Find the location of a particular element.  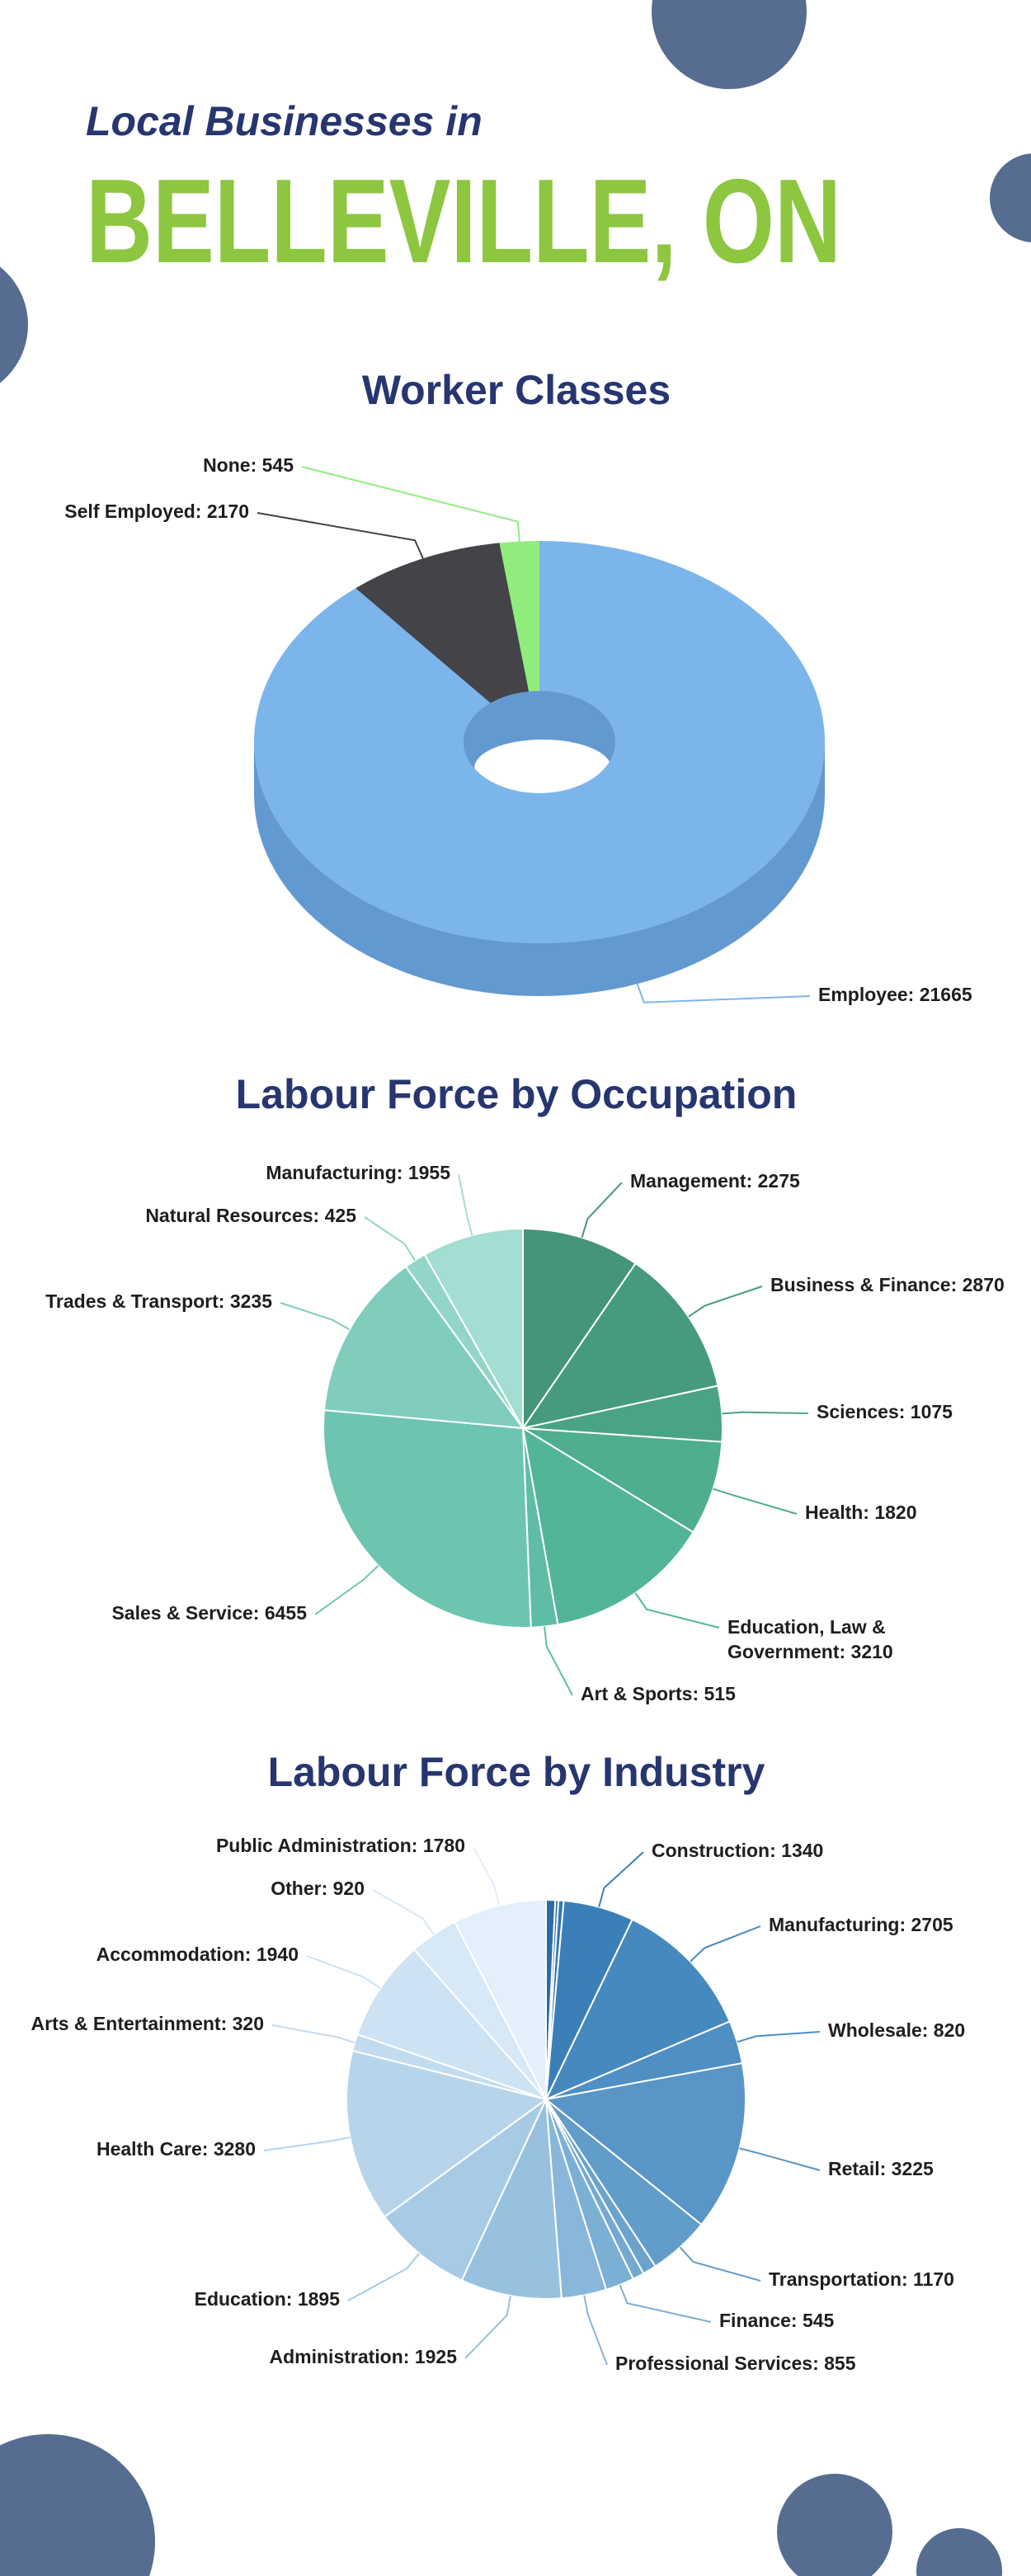

slice-label: Administration: 1925 is located at coordinates (364, 2356).